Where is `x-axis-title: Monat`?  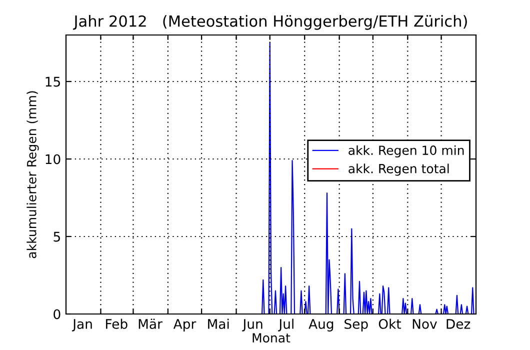
x-axis-title: Monat is located at coordinates (271, 338).